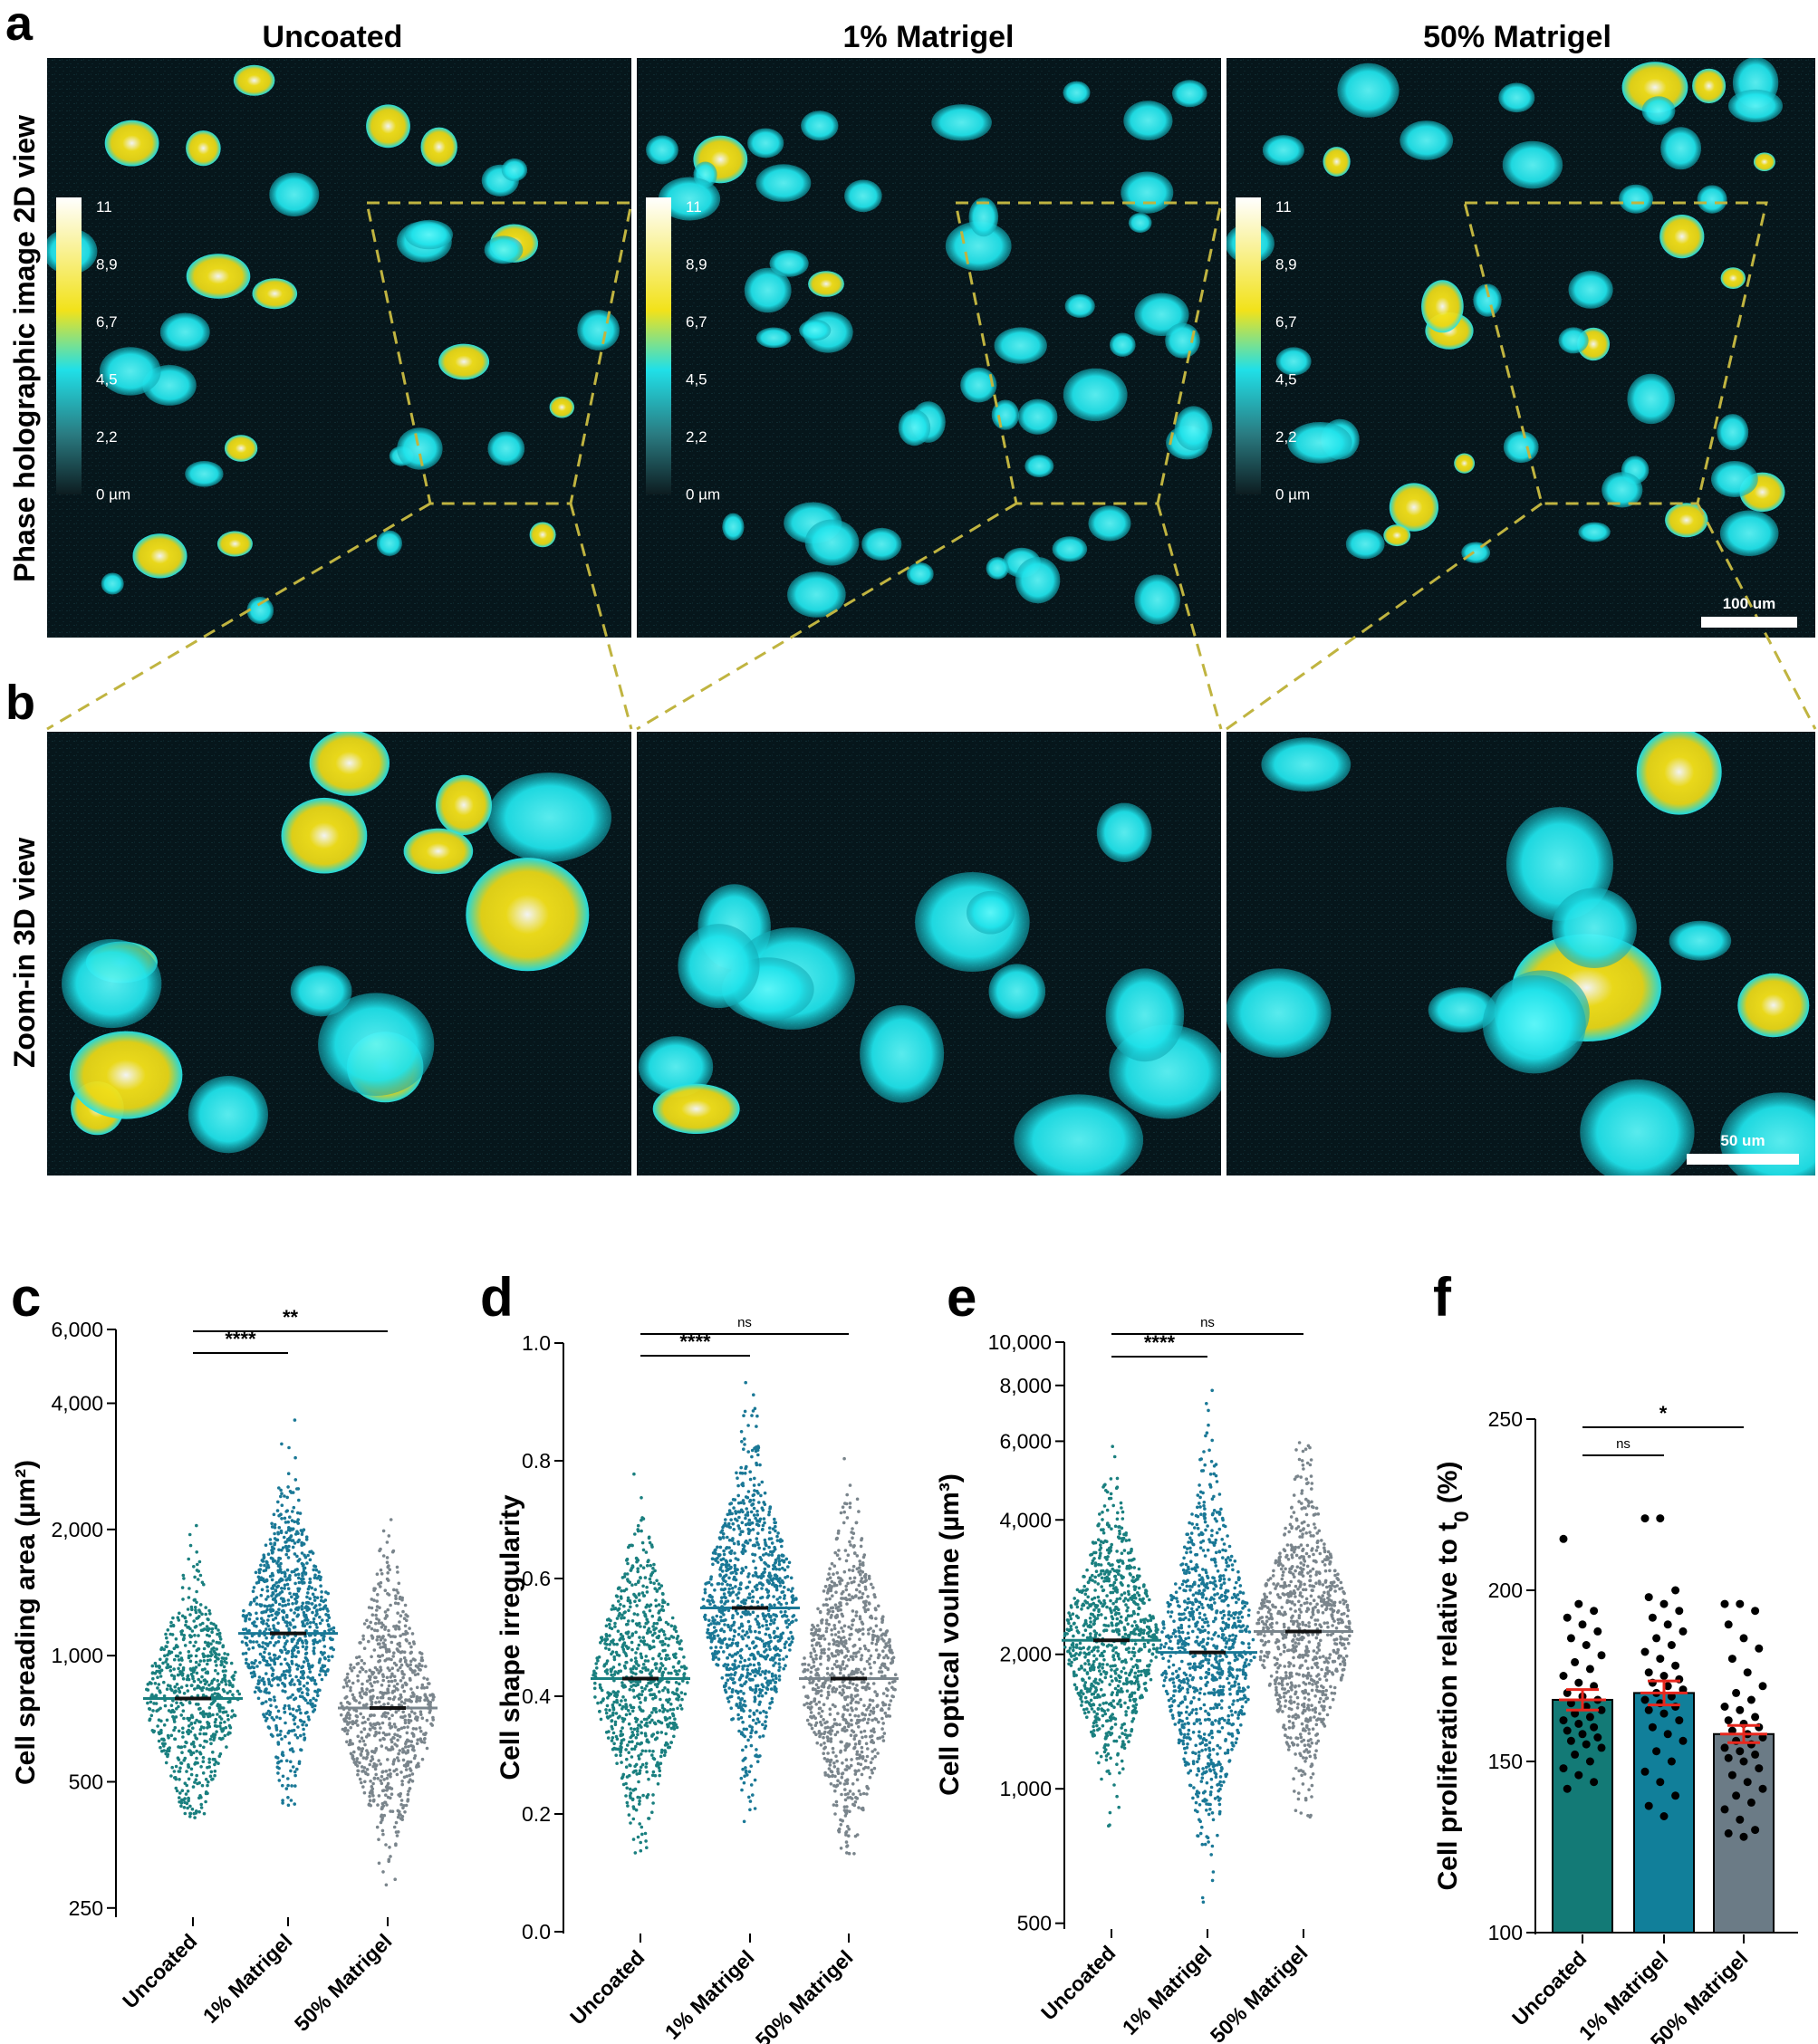  What do you see at coordinates (1749, 622) in the screenshot?
I see `scale-bar-a` at bounding box center [1749, 622].